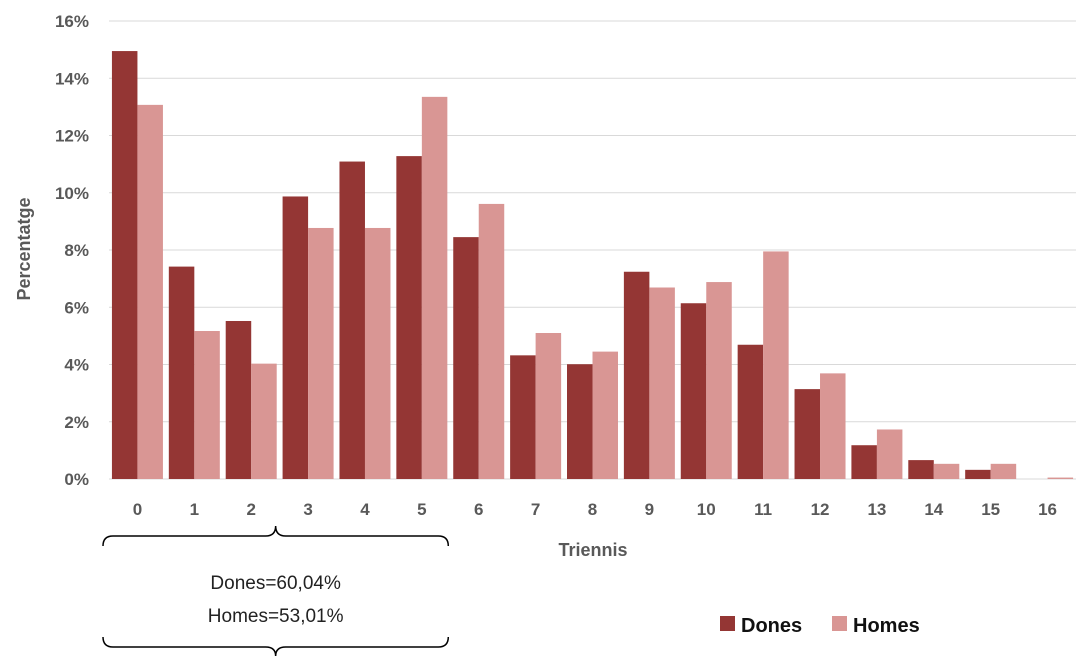  Describe the element at coordinates (76, 307) in the screenshot. I see `y-tick-label: 6%` at that location.